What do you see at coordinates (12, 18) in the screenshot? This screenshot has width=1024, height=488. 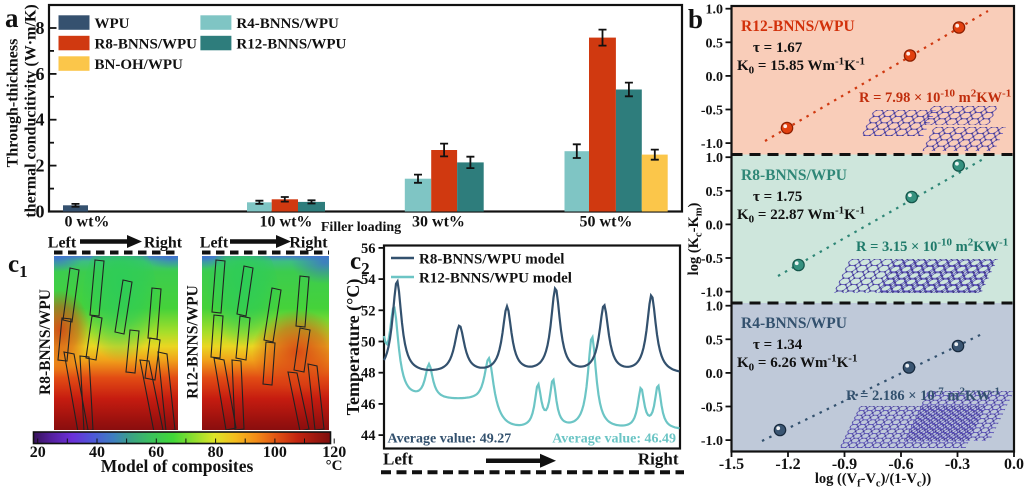 I see `svg-text: a` at bounding box center [12, 18].